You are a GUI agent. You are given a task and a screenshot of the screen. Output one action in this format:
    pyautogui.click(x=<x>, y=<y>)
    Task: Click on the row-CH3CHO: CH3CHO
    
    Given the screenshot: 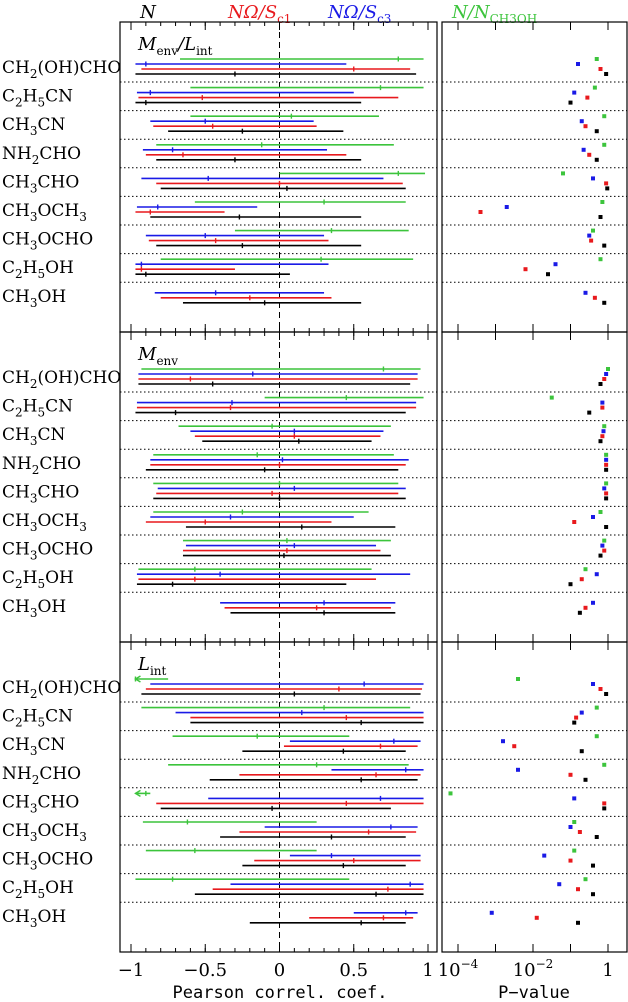 What is the action you would take?
    pyautogui.click(x=315, y=803)
    